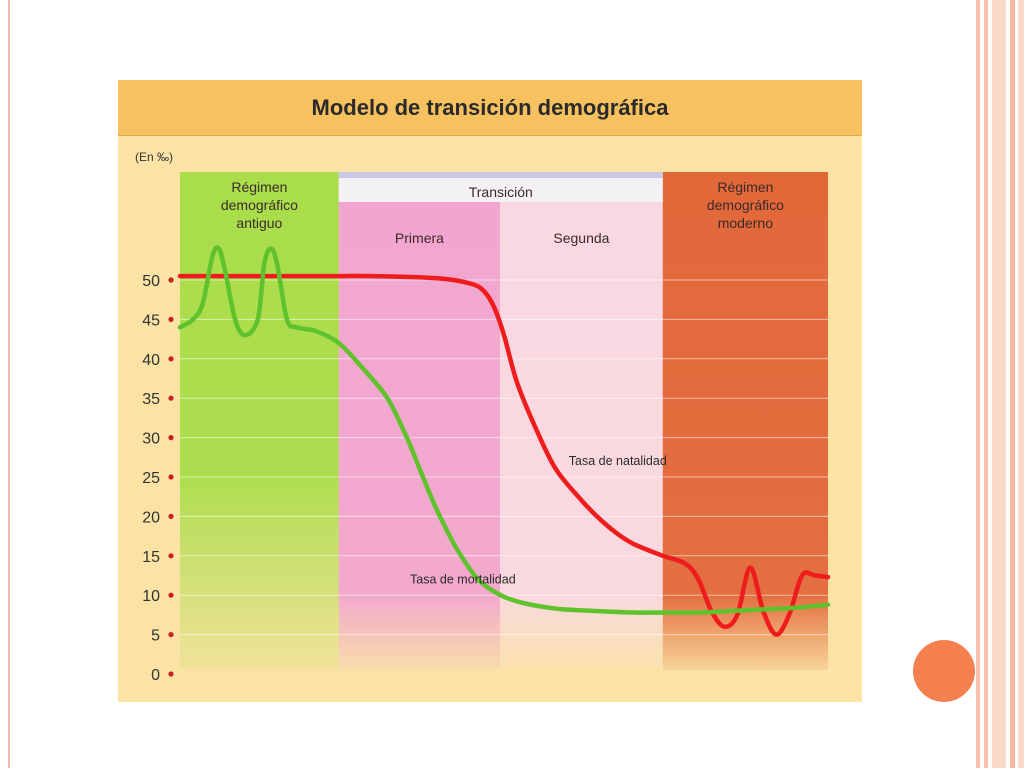  I want to click on transition-header, so click(500, 190).